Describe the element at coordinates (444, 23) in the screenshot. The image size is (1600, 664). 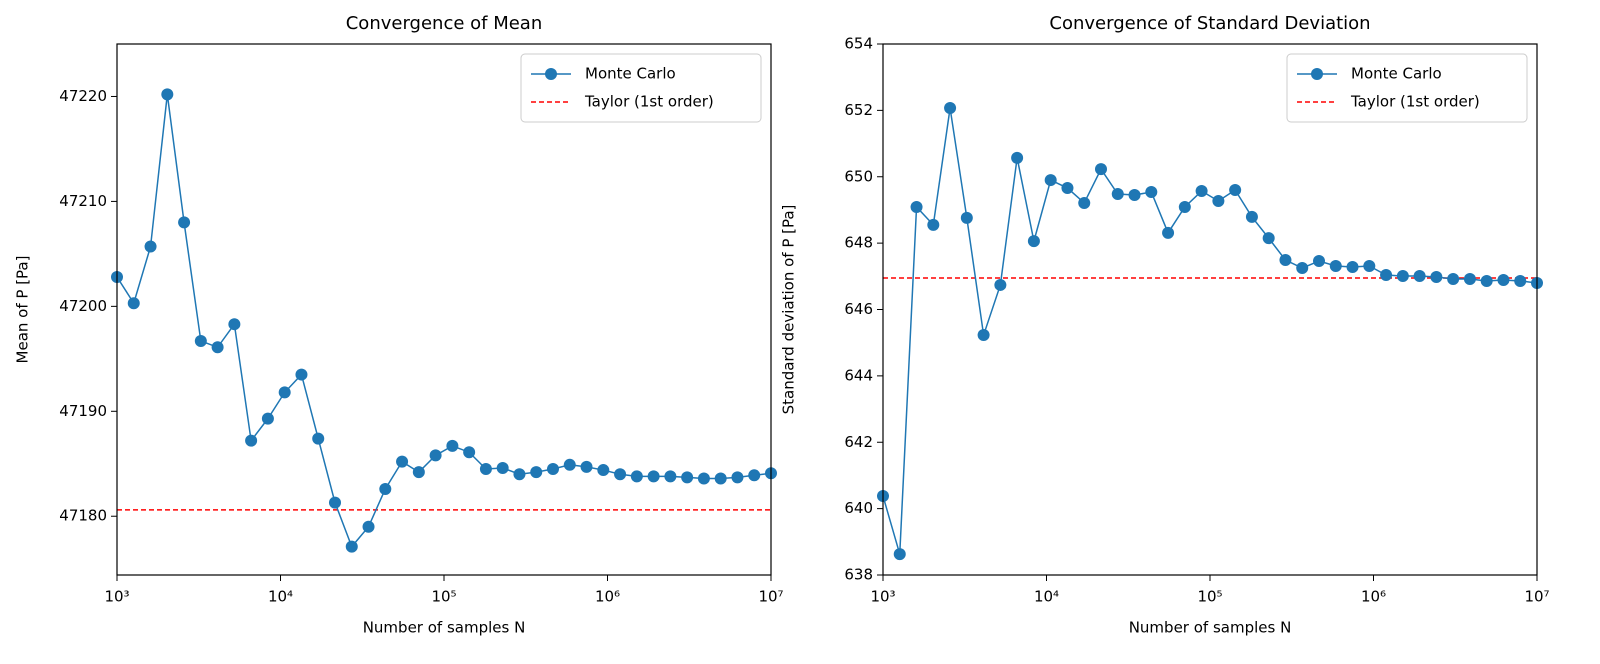
I see `chart-title: Convergence of Mean` at that location.